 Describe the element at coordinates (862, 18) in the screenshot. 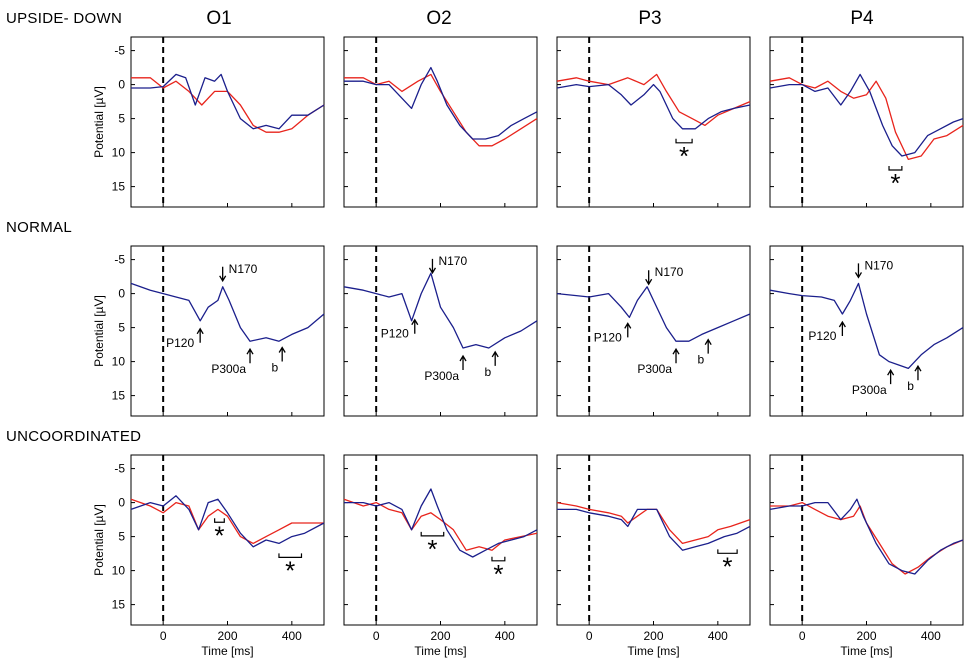

I see `column-label-p4: P4` at that location.